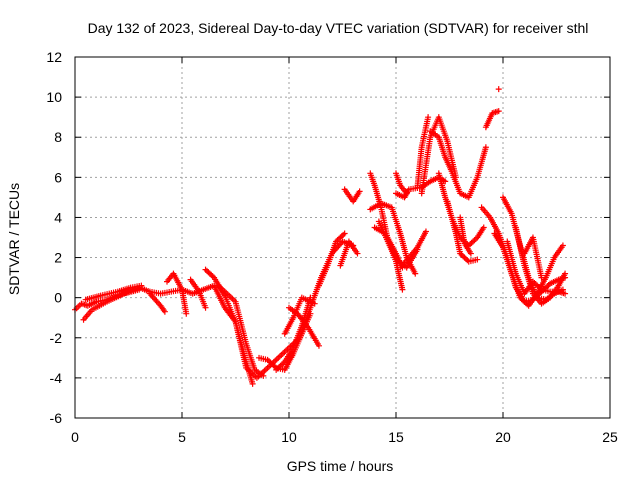 The height and width of the screenshot is (480, 640). Describe the element at coordinates (113, 292) in the screenshot. I see `series-s2` at that location.